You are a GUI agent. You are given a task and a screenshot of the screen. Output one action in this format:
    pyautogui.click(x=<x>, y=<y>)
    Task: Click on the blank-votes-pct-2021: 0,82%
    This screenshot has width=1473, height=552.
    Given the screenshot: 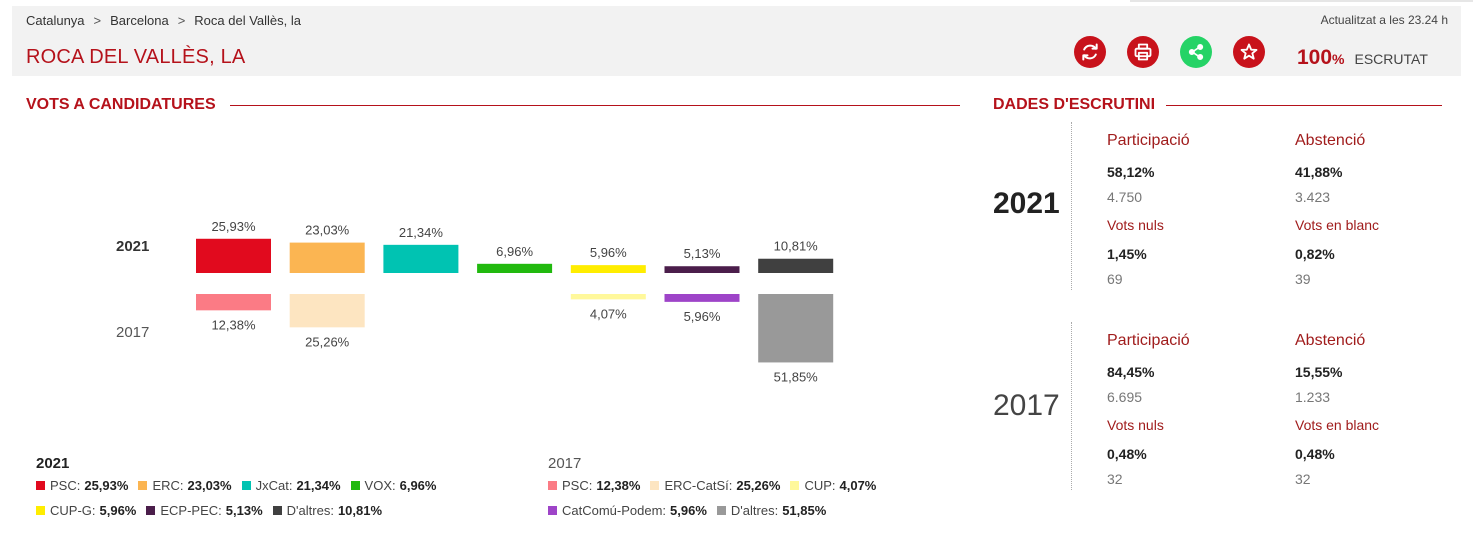 What is the action you would take?
    pyautogui.click(x=1315, y=254)
    